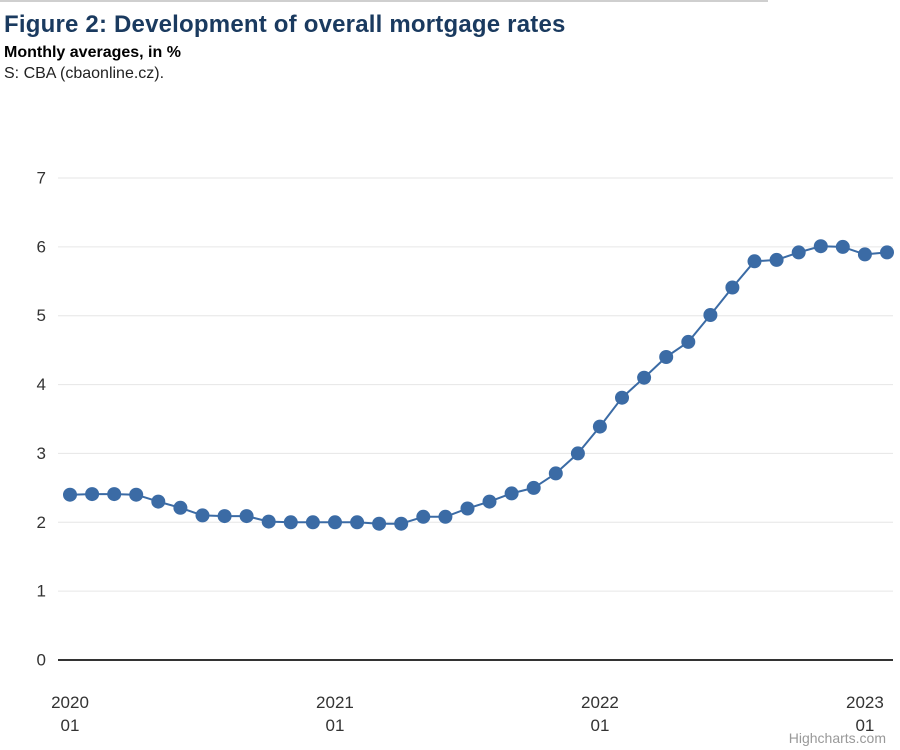 The width and height of the screenshot is (900, 750). Describe the element at coordinates (41, 315) in the screenshot. I see `y-axis-label-5: 5` at that location.